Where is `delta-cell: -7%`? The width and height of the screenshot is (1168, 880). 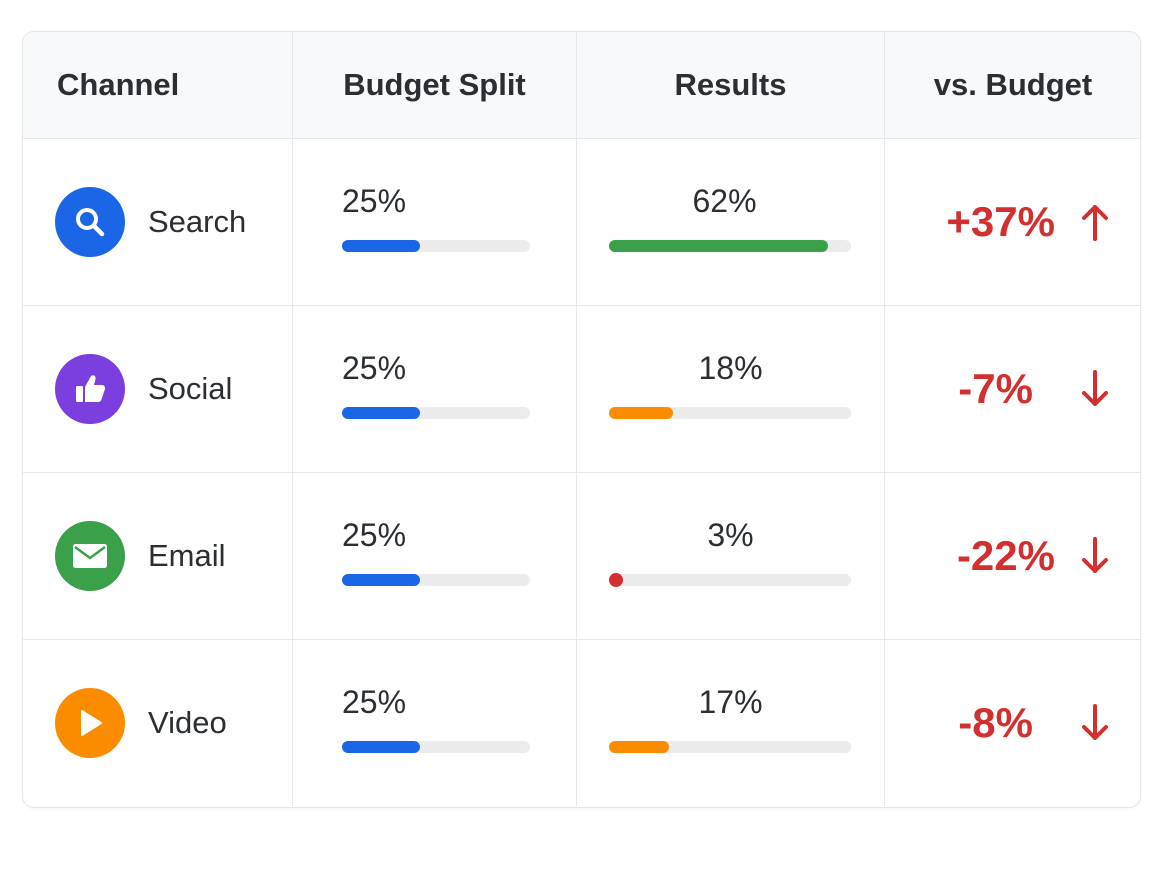
delta-cell: -7% is located at coordinates (1012, 389).